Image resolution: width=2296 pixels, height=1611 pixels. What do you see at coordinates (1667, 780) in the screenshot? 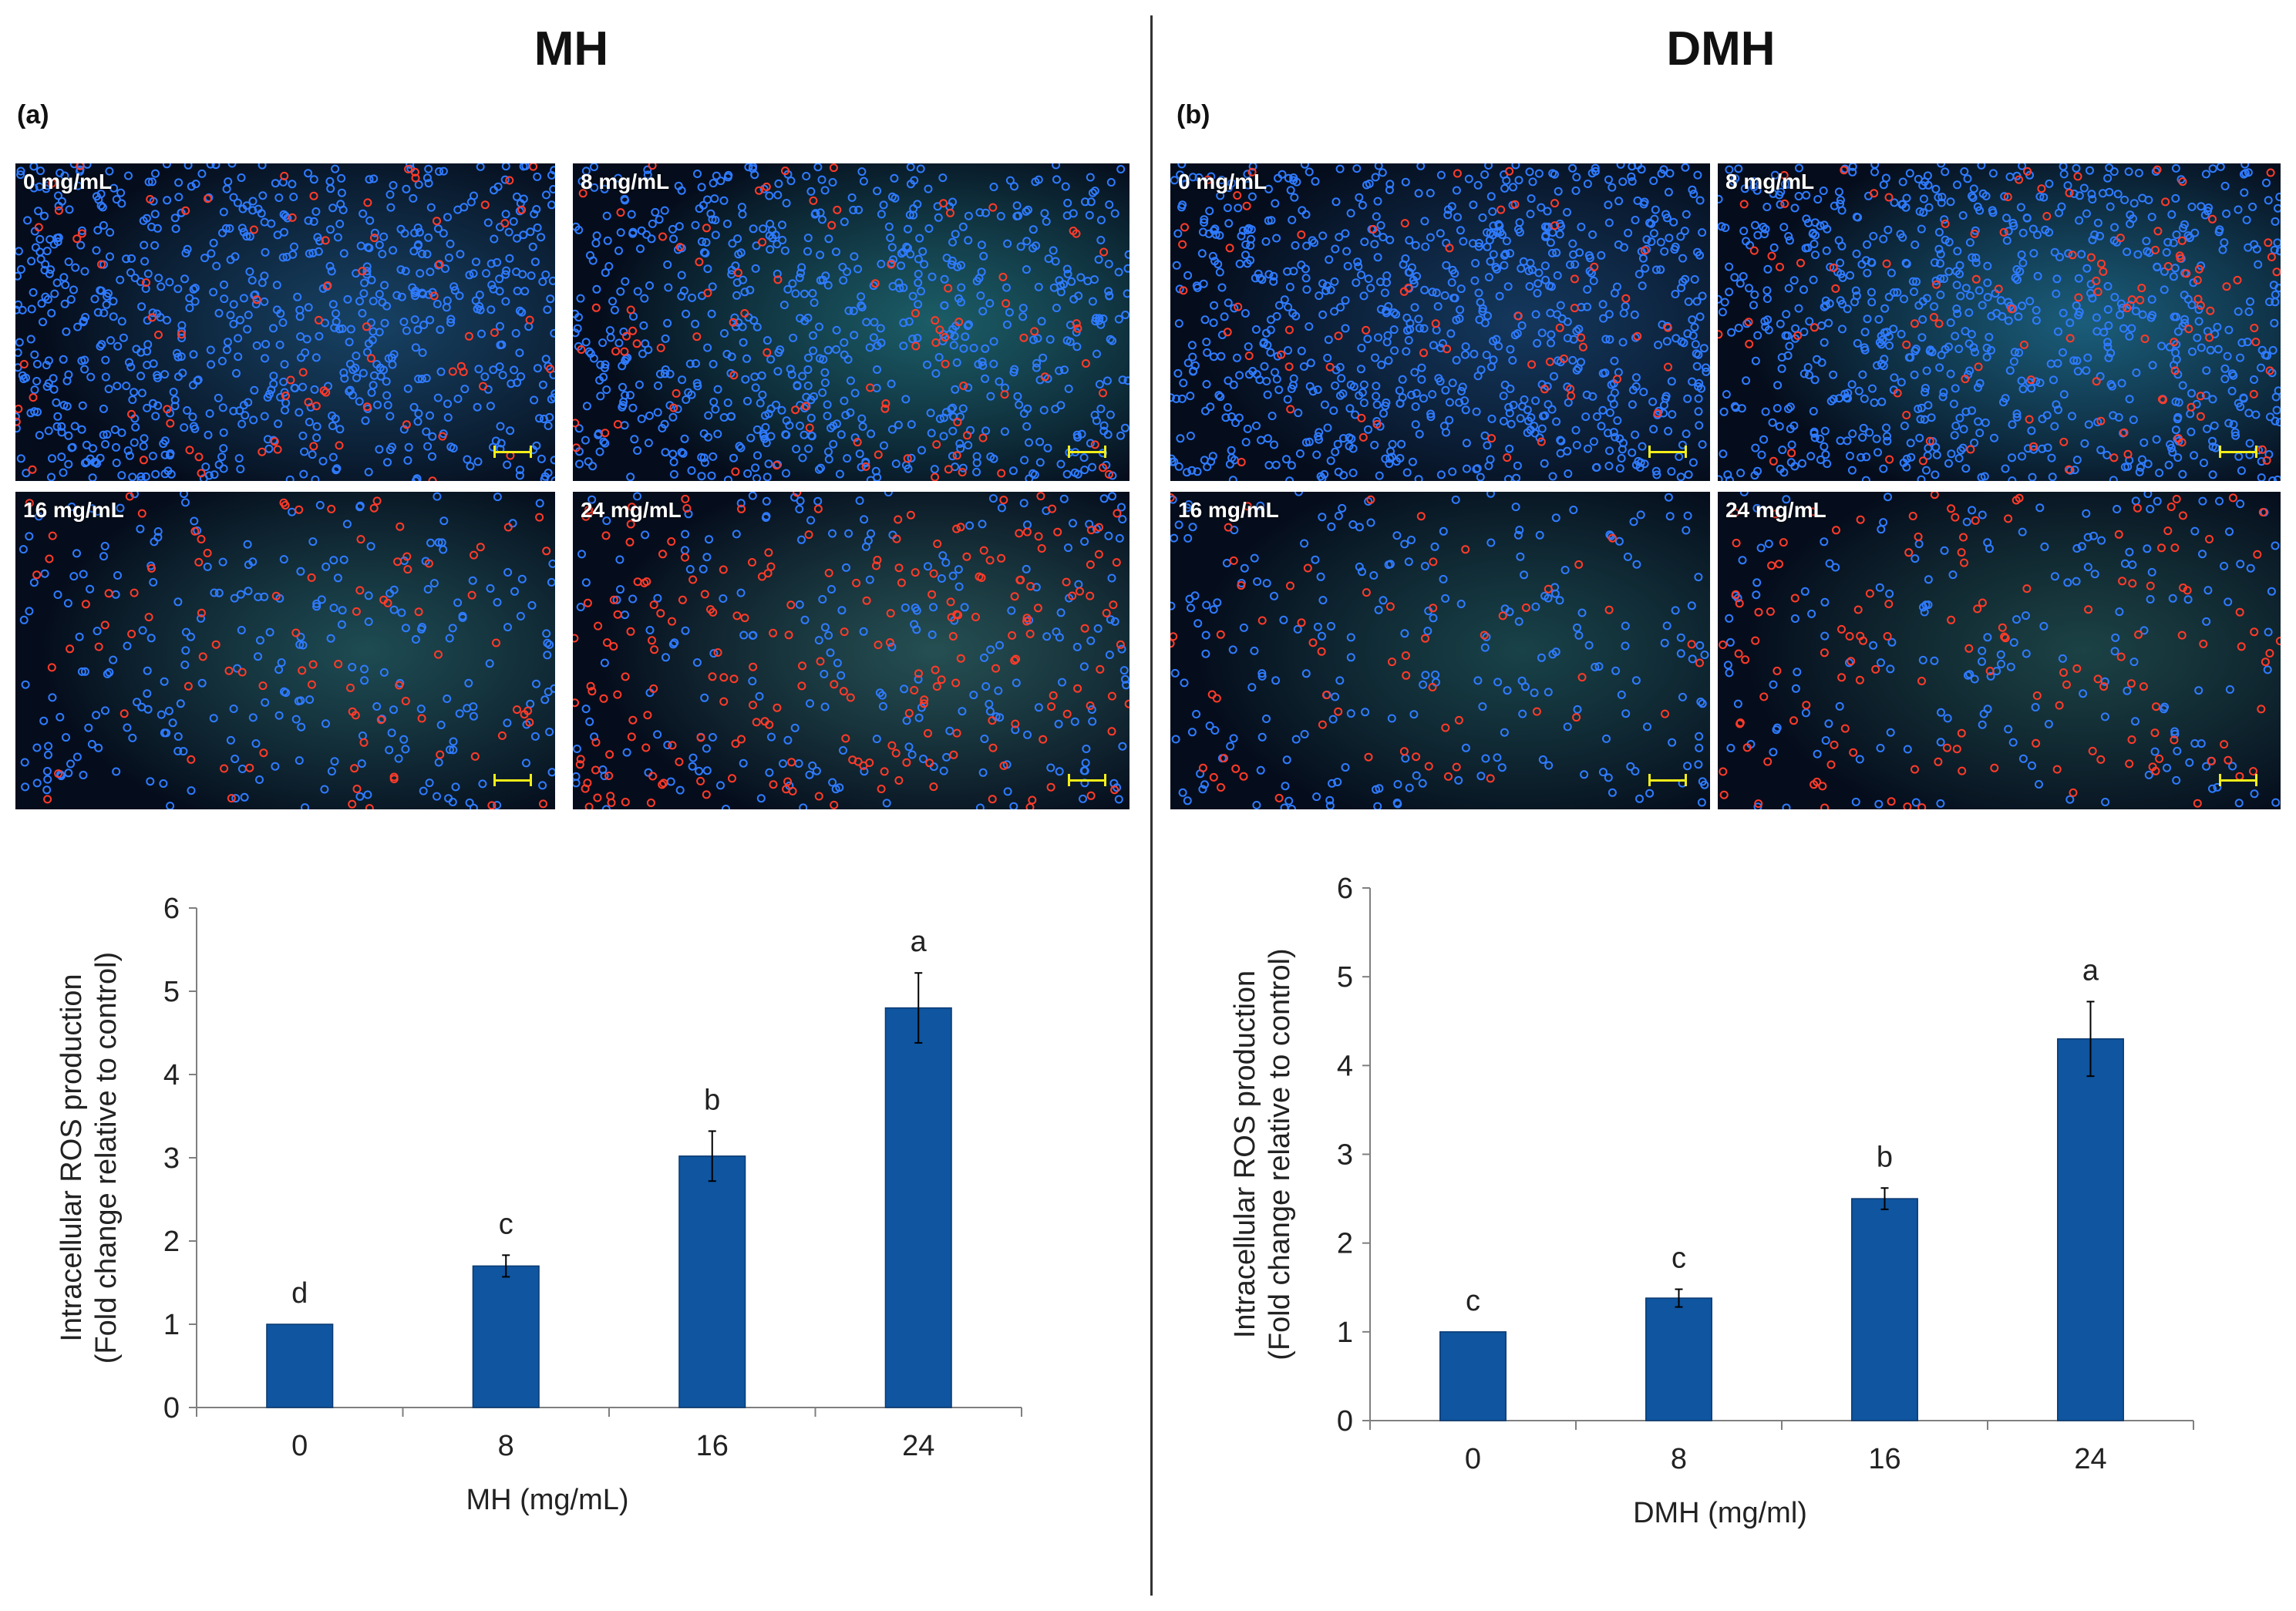
I see `scale-bar` at bounding box center [1667, 780].